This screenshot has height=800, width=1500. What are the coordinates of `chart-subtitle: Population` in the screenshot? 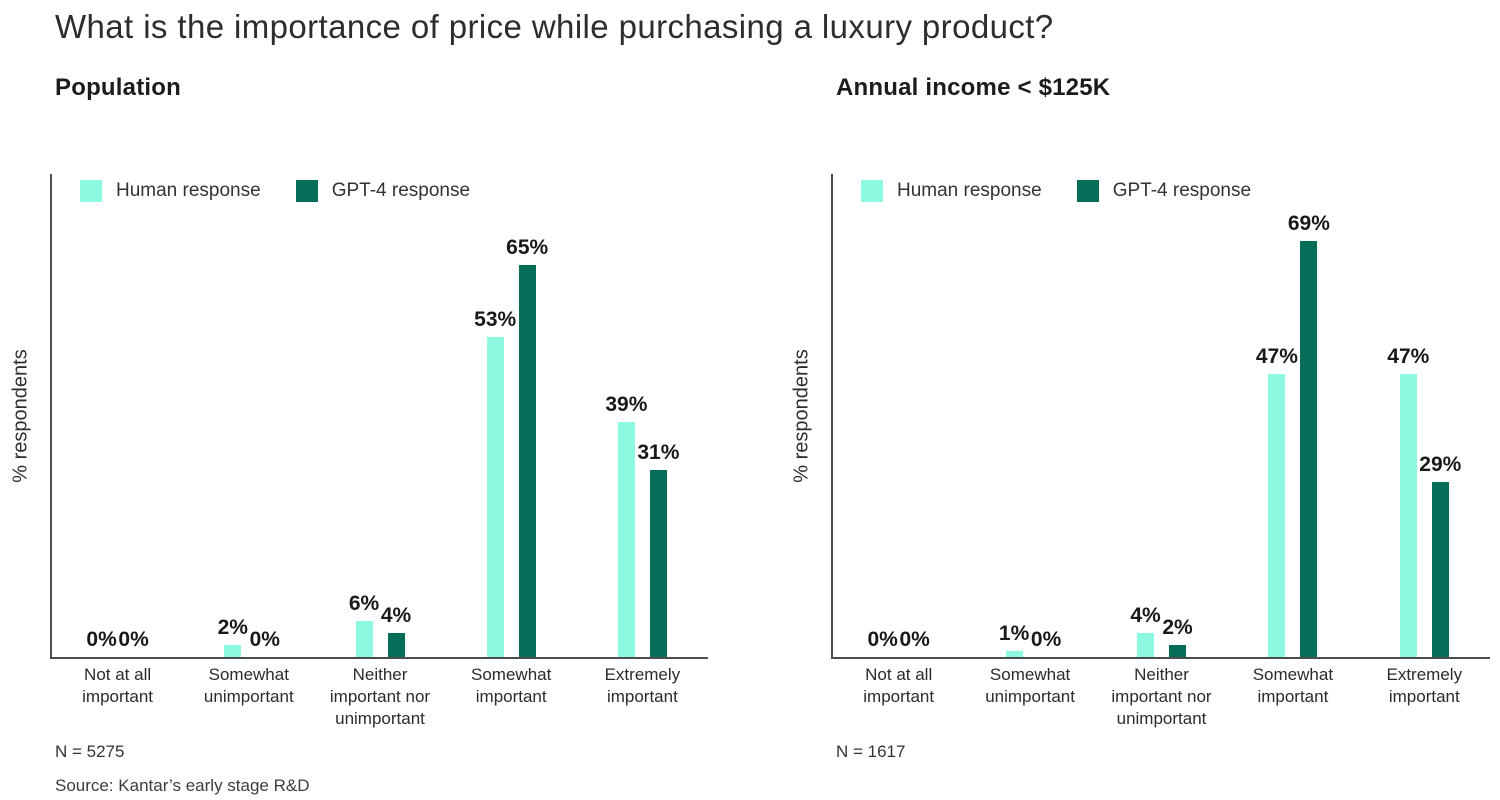 It's located at (118, 87).